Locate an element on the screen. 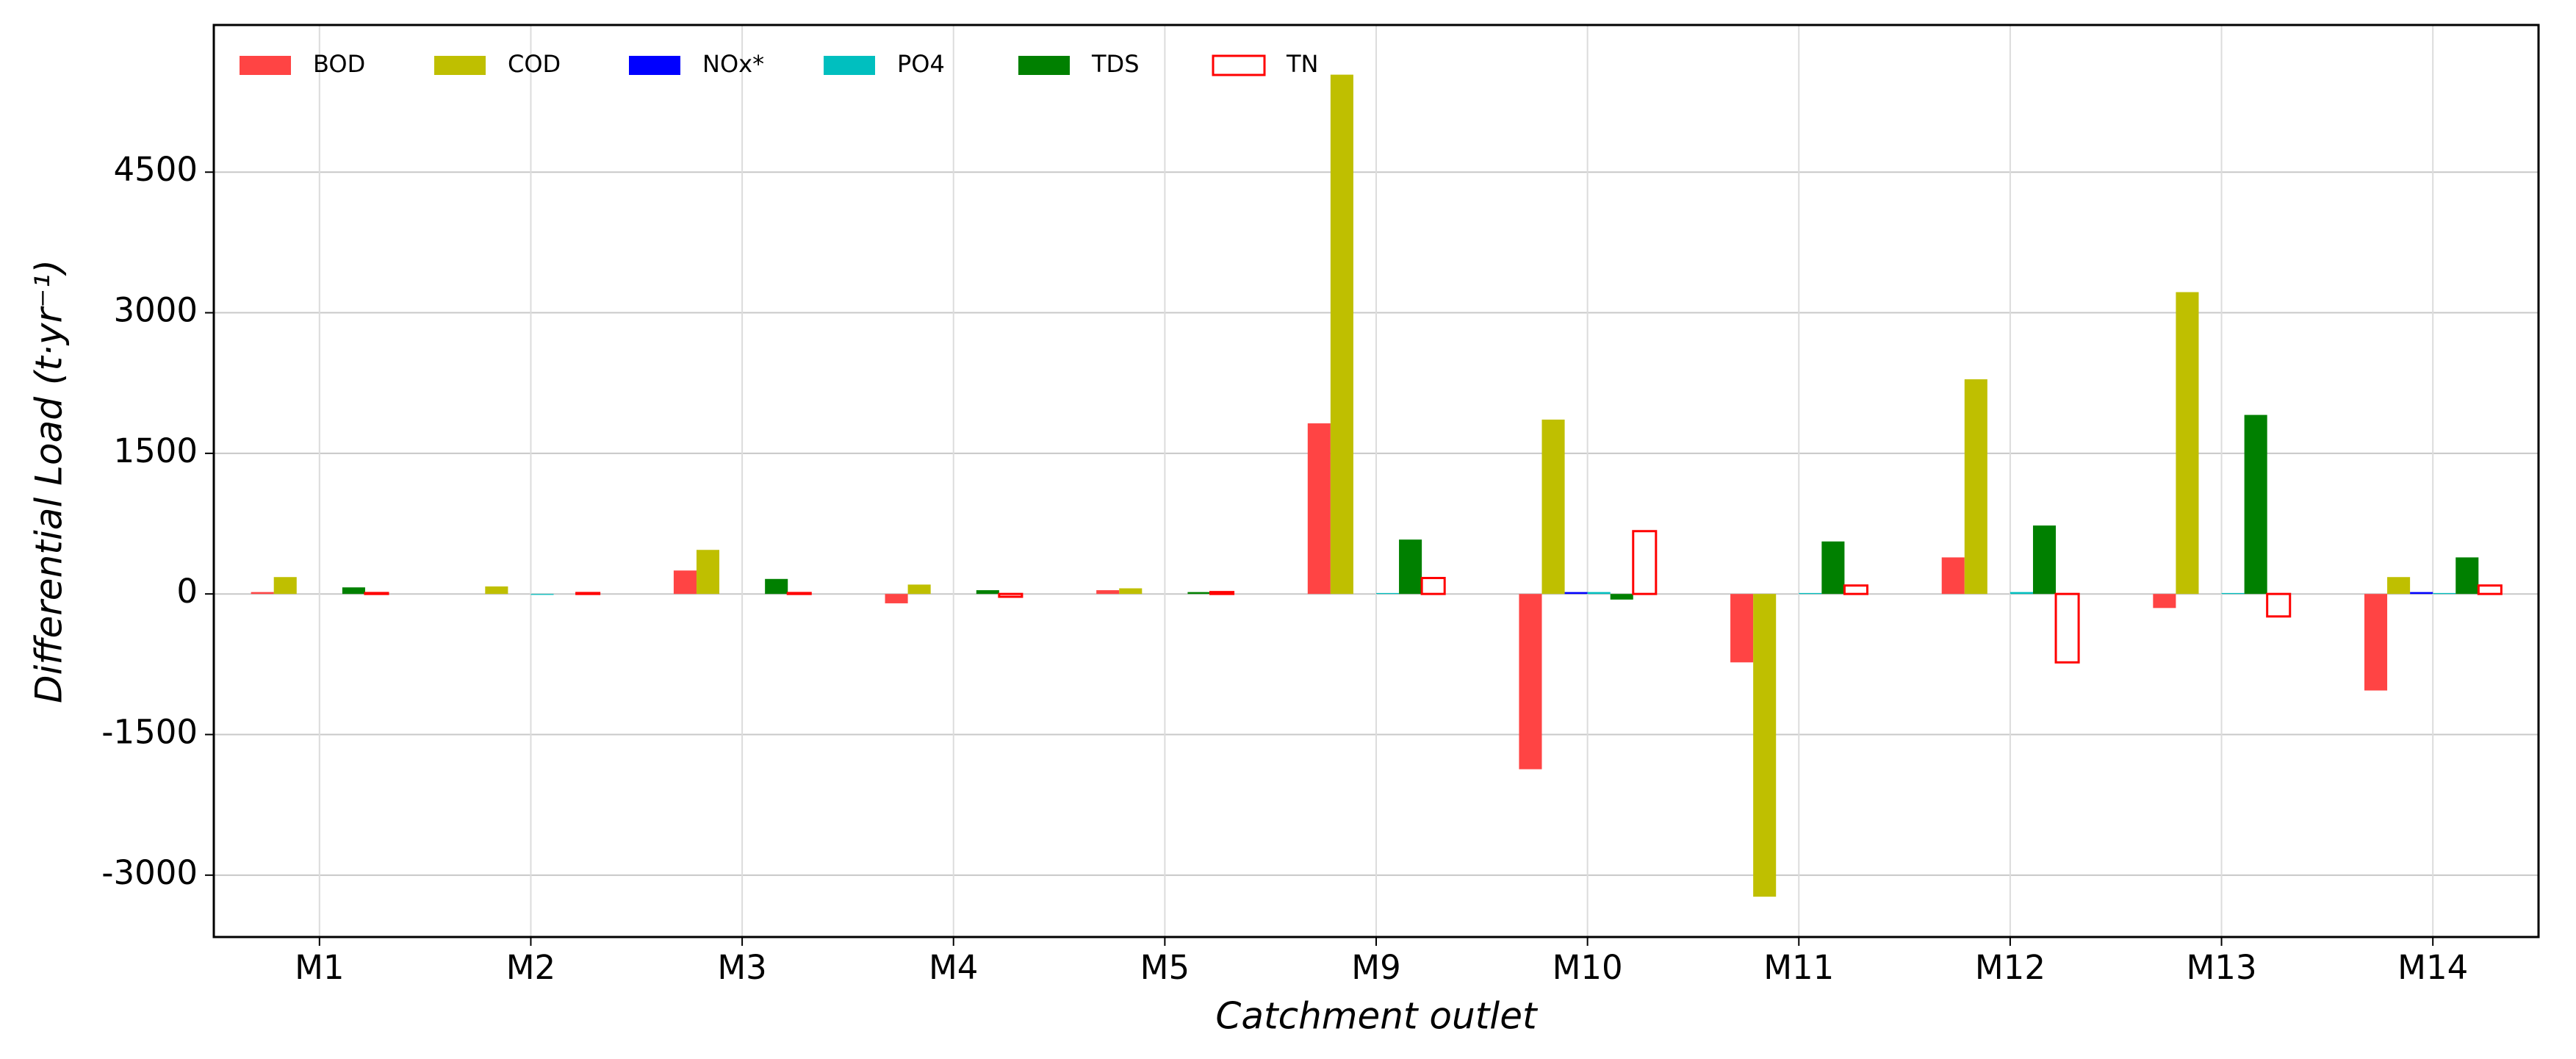  x-tick-label: M9 is located at coordinates (1375, 968).